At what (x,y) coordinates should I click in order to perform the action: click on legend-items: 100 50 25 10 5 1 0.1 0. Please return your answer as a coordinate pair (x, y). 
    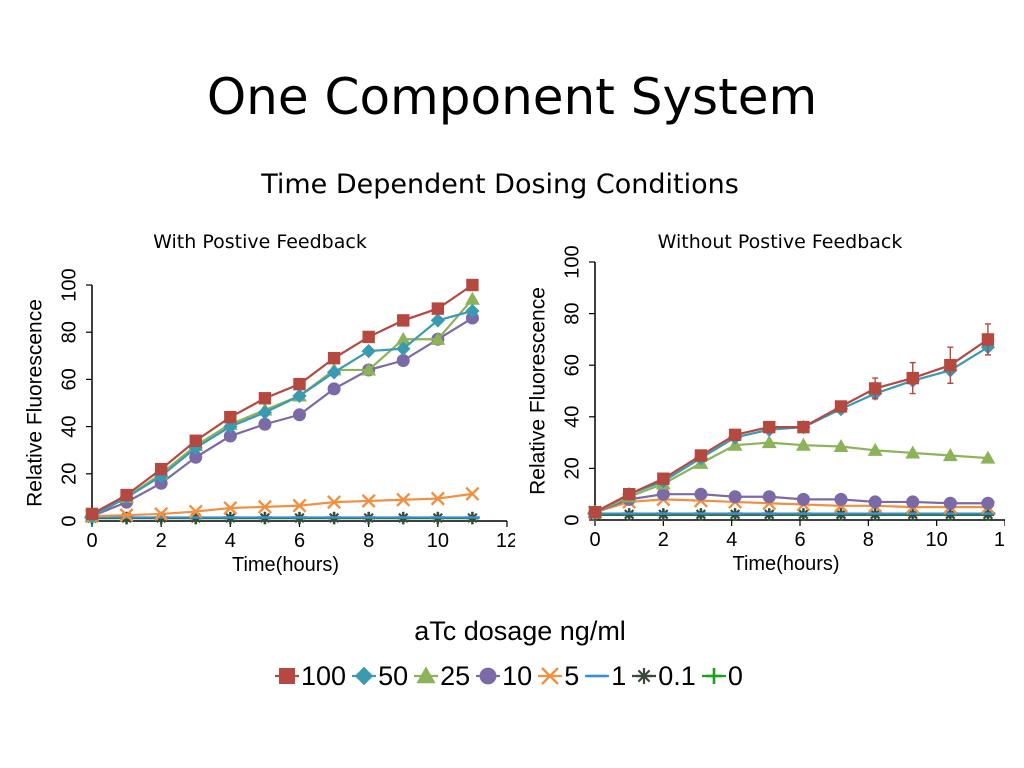
    Looking at the image, I should click on (512, 676).